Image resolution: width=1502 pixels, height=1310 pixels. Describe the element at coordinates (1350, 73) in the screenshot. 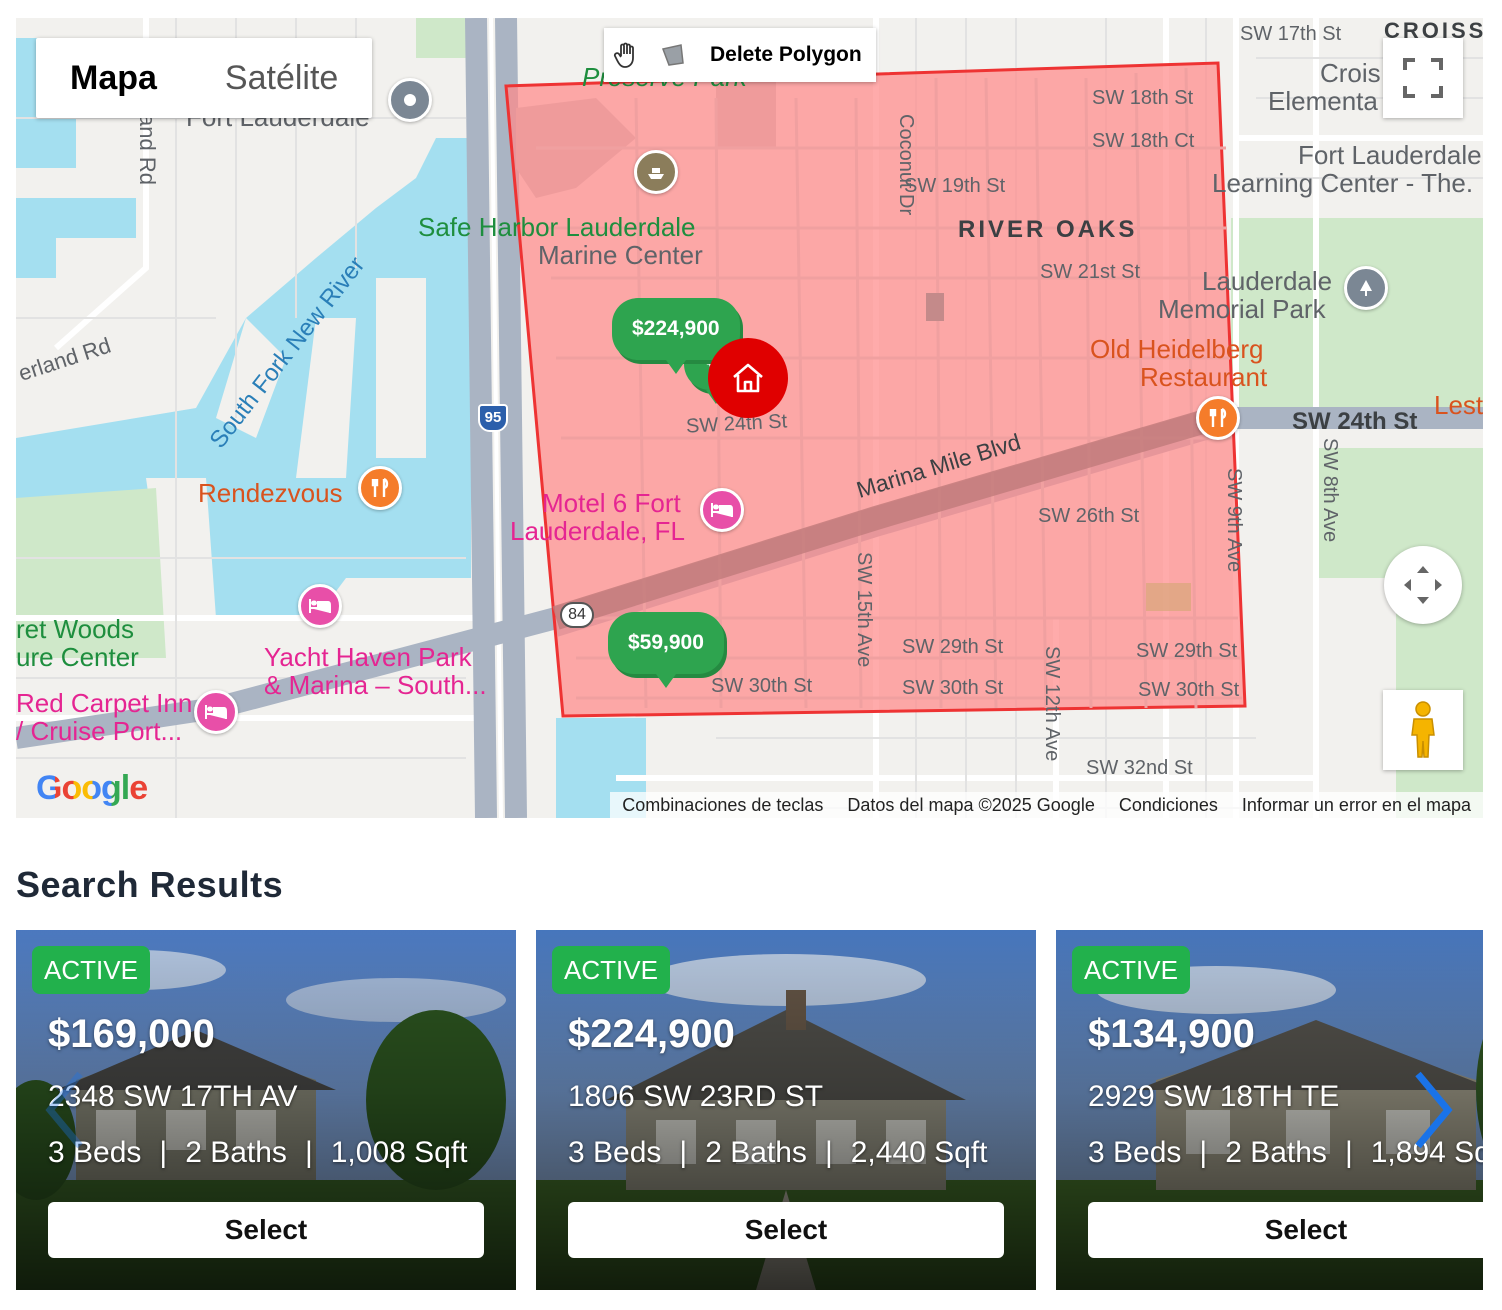

I see `poi-label-crois-1: Crois` at that location.